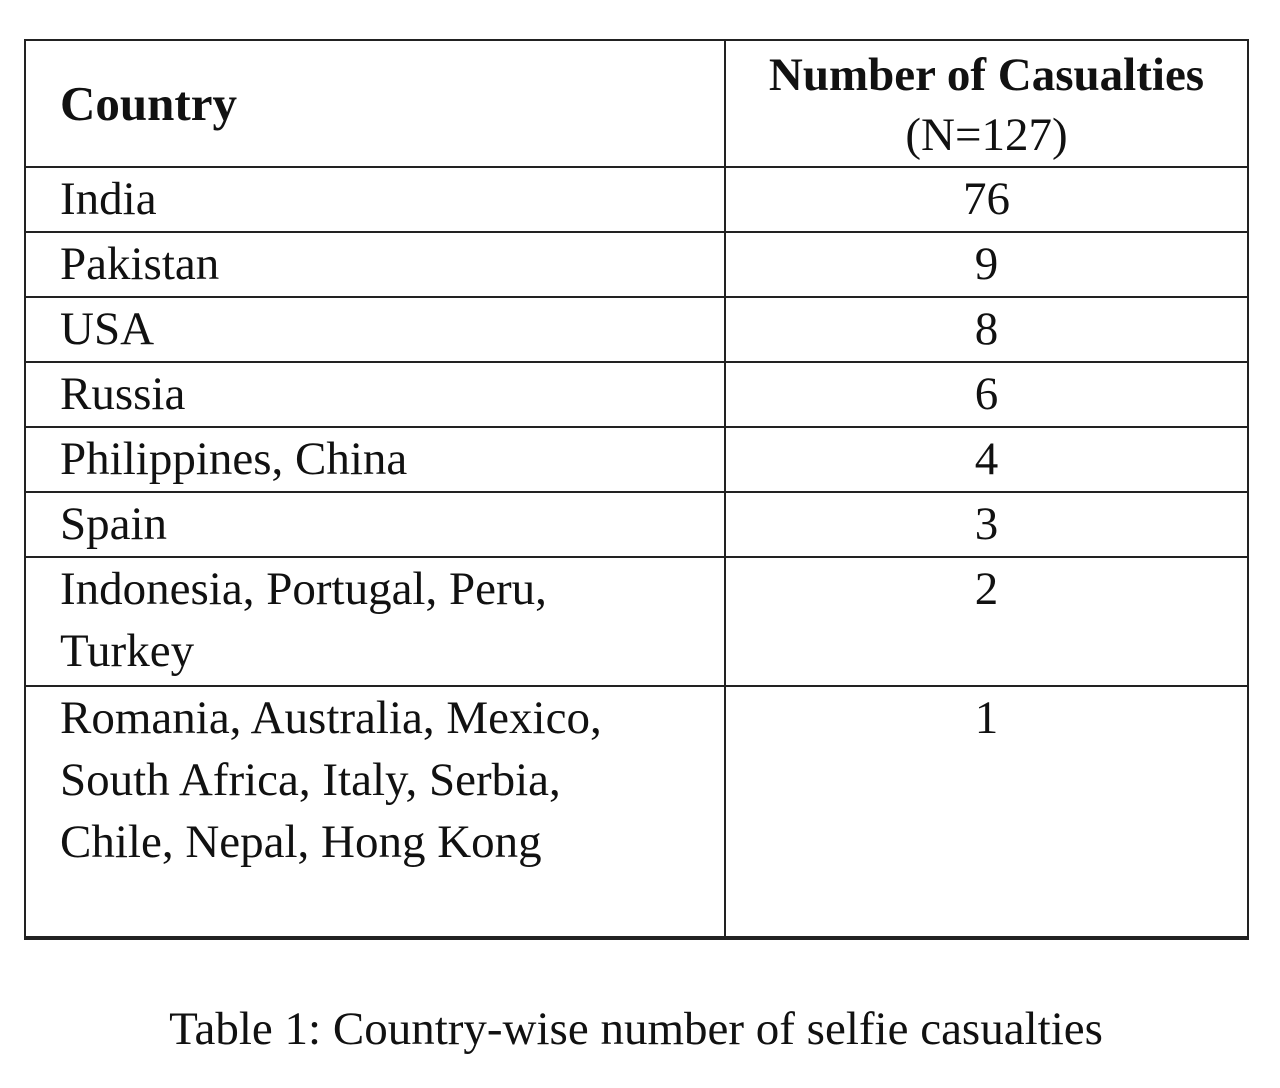 This screenshot has width=1280, height=1088. What do you see at coordinates (375, 459) in the screenshot?
I see `country-cell: Philippines, China` at bounding box center [375, 459].